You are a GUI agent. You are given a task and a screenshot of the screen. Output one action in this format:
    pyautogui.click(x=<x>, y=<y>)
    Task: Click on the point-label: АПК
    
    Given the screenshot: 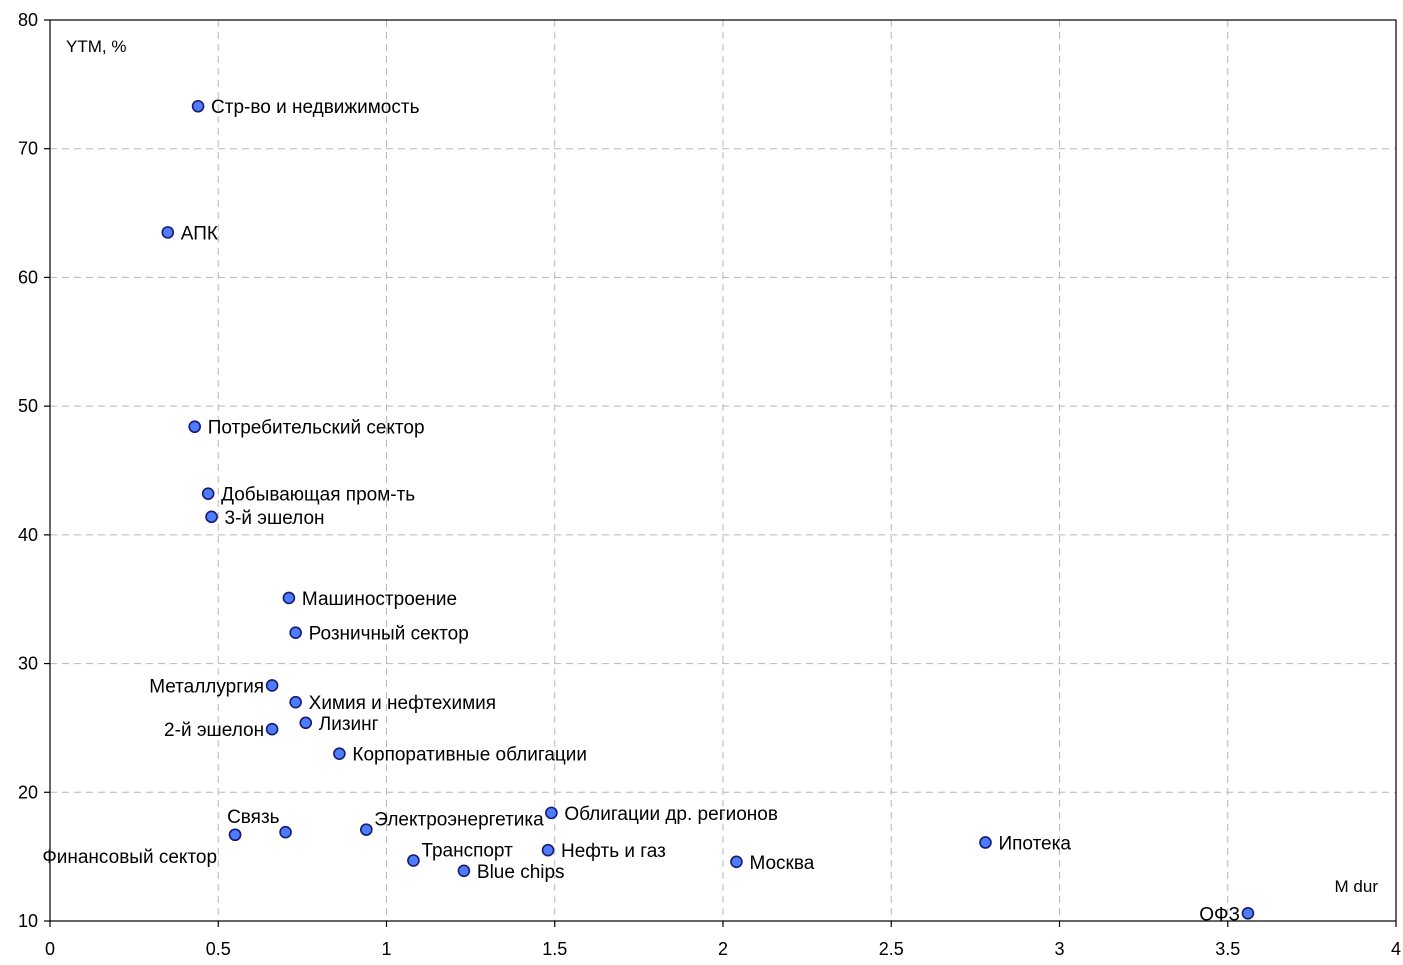 What is the action you would take?
    pyautogui.click(x=199, y=233)
    